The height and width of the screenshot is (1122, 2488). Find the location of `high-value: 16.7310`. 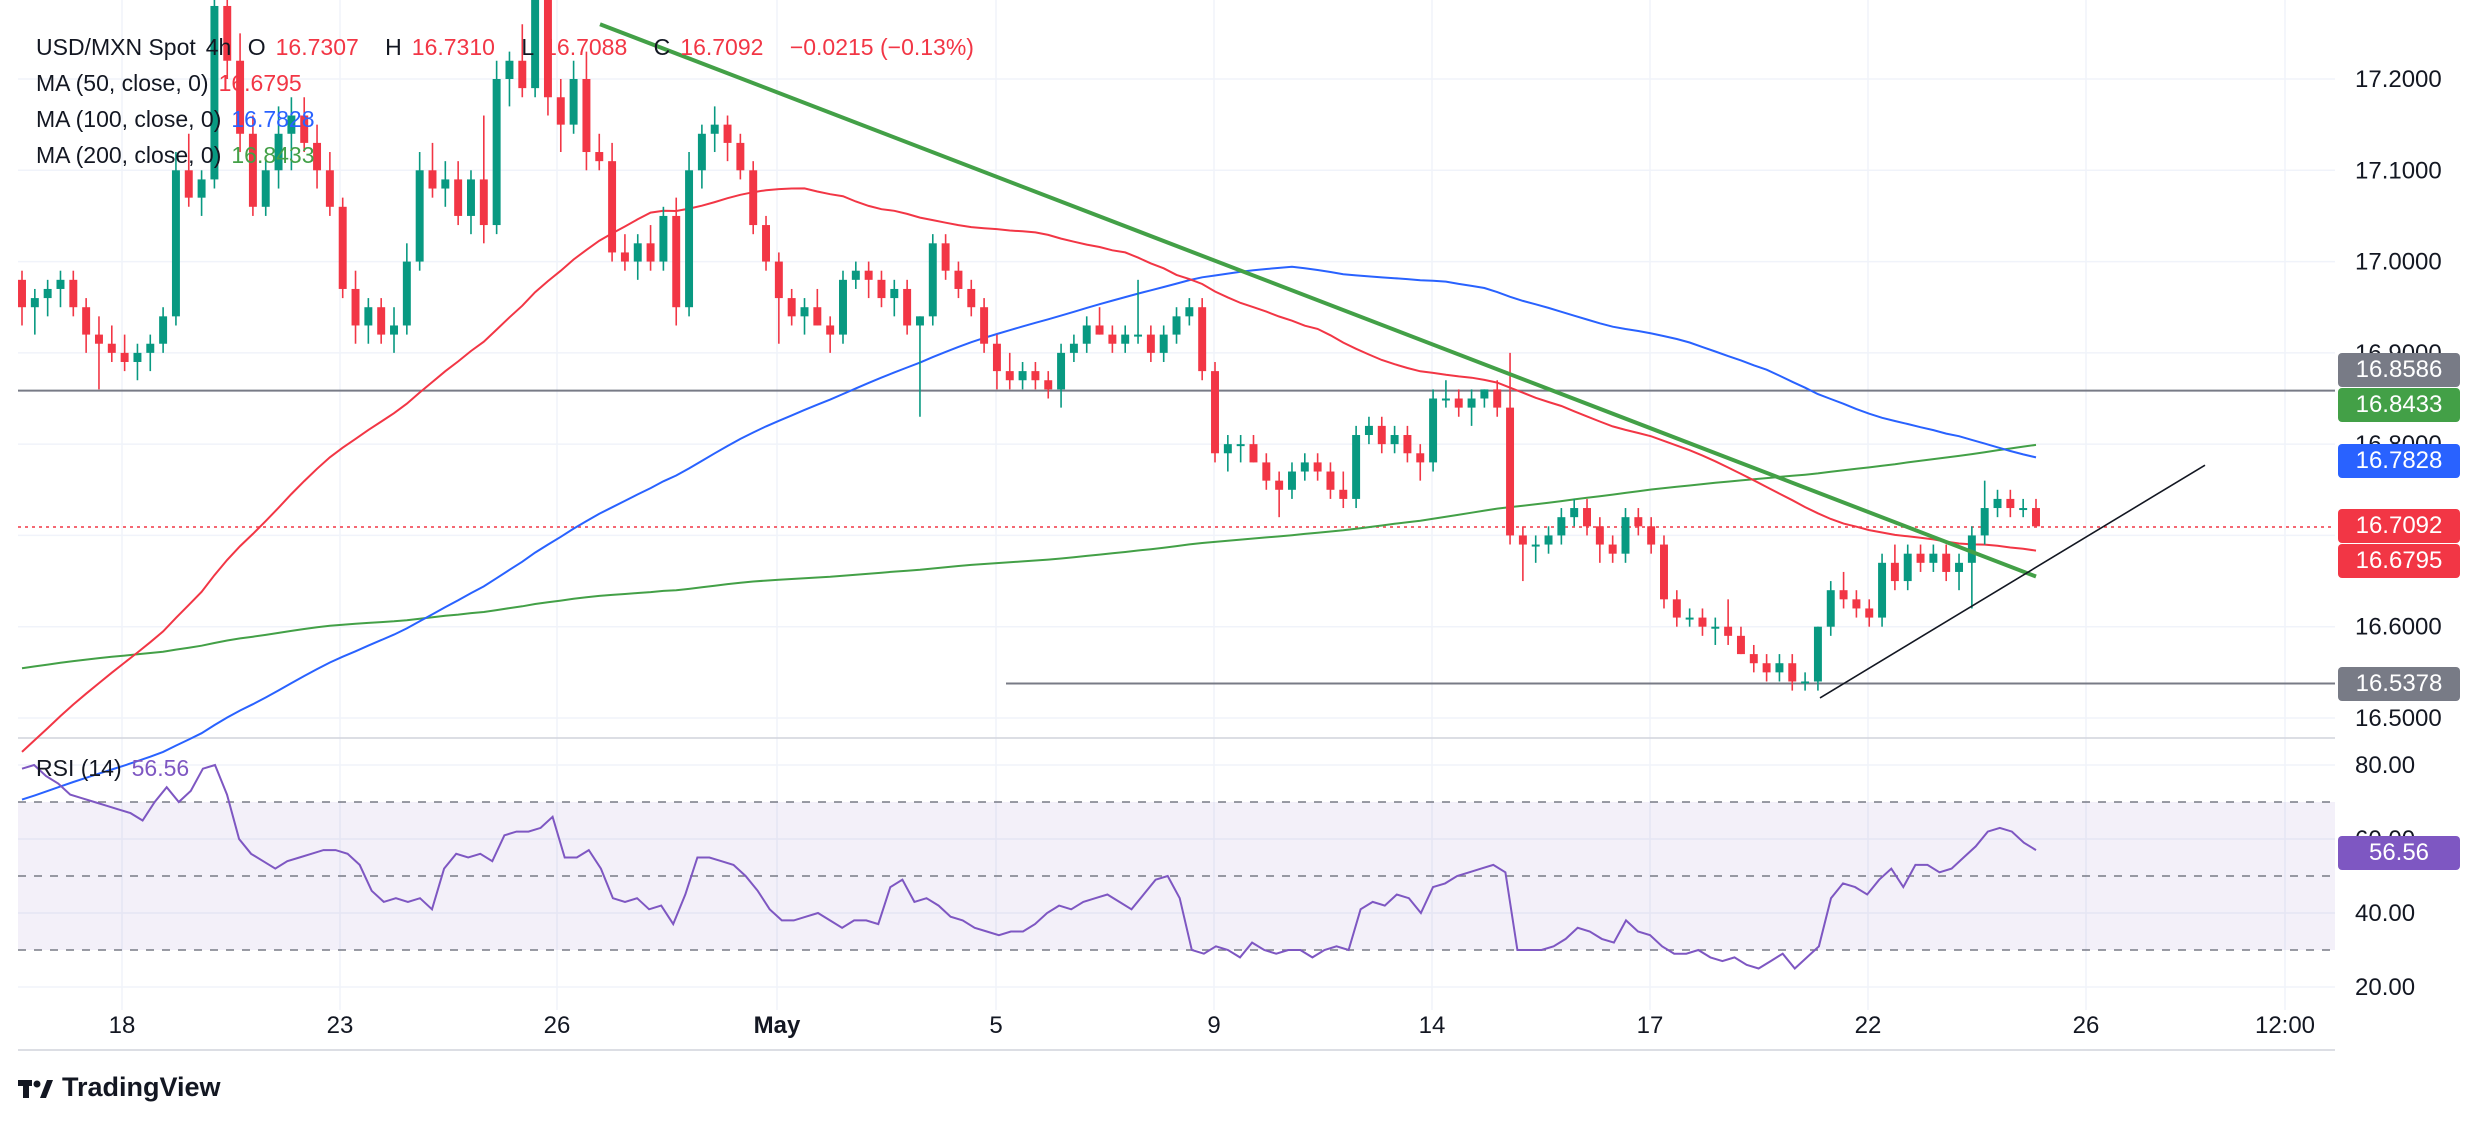

high-value: 16.7310 is located at coordinates (453, 47).